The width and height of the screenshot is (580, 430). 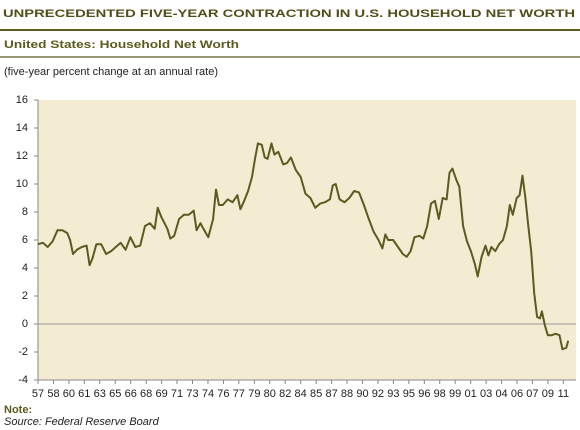 I want to click on y-tick-label: 2, so click(x=25, y=296).